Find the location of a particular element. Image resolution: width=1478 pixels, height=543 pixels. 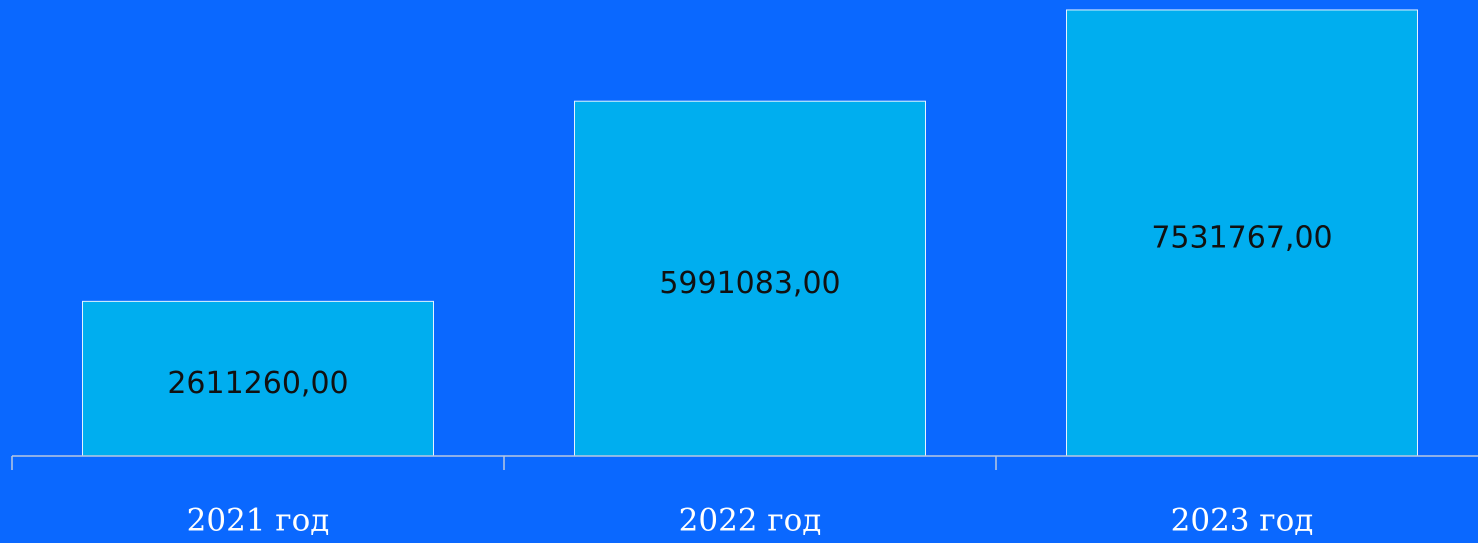

value-label: 2611260,00 is located at coordinates (257, 383).